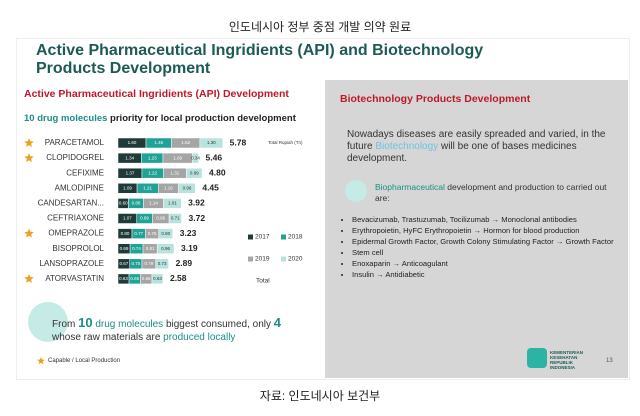 The image size is (640, 416). I want to click on total-label: 3.72, so click(197, 218).